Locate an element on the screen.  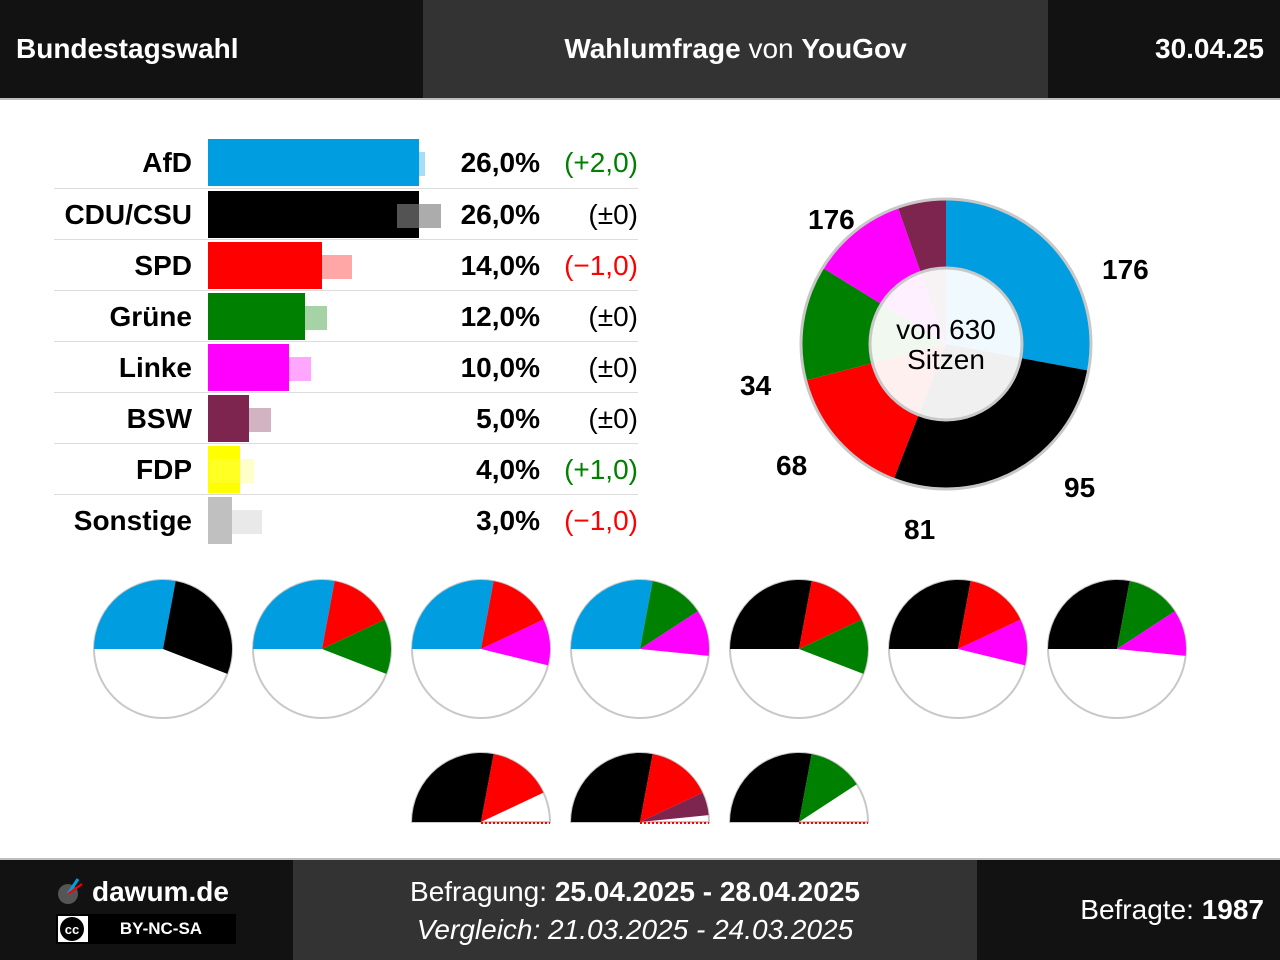
election-title: Bundestagswahl is located at coordinates (211, 49).